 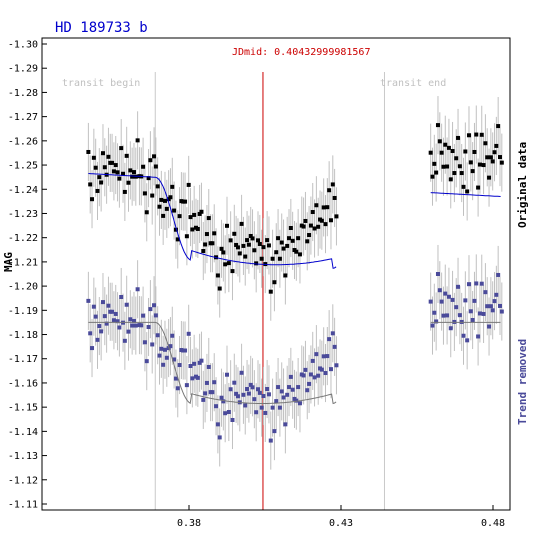 I want to click on x-tick-label: 0.38, so click(x=189, y=523).